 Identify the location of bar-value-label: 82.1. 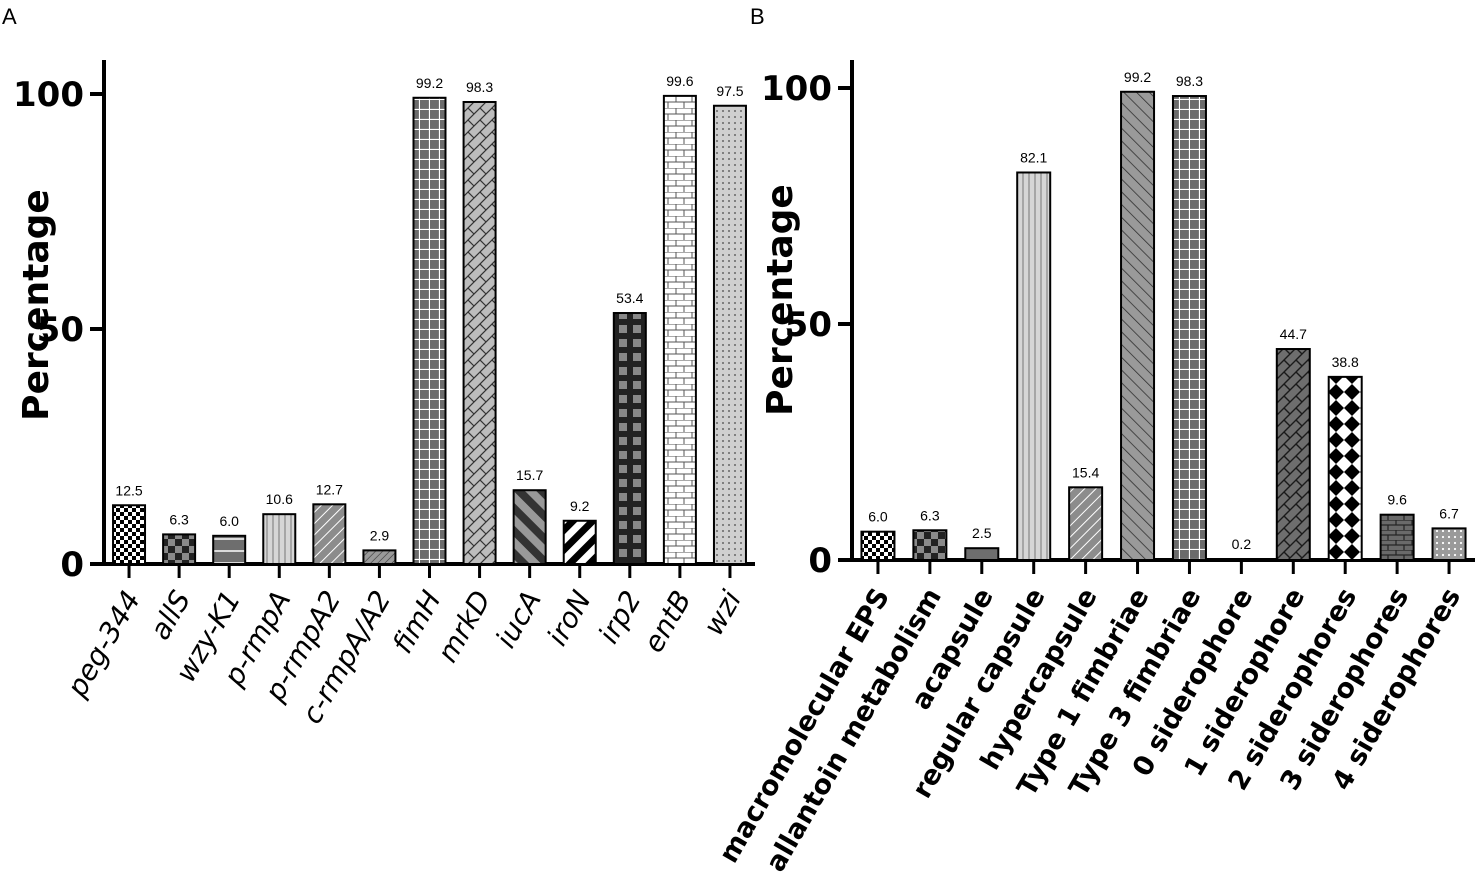
(1033, 157).